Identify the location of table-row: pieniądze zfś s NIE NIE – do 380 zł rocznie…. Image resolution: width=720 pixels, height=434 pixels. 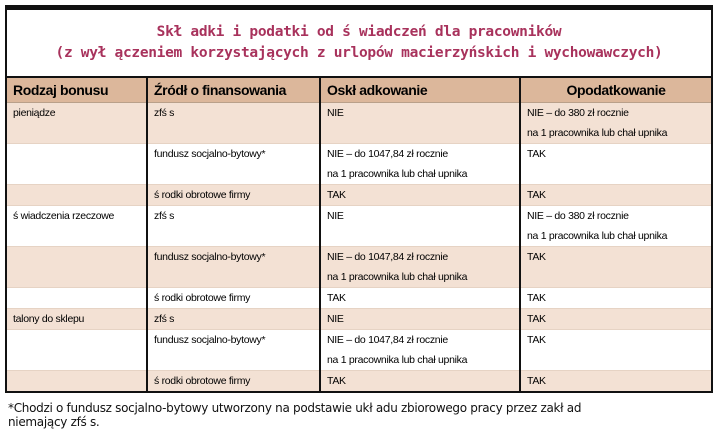
(359, 123).